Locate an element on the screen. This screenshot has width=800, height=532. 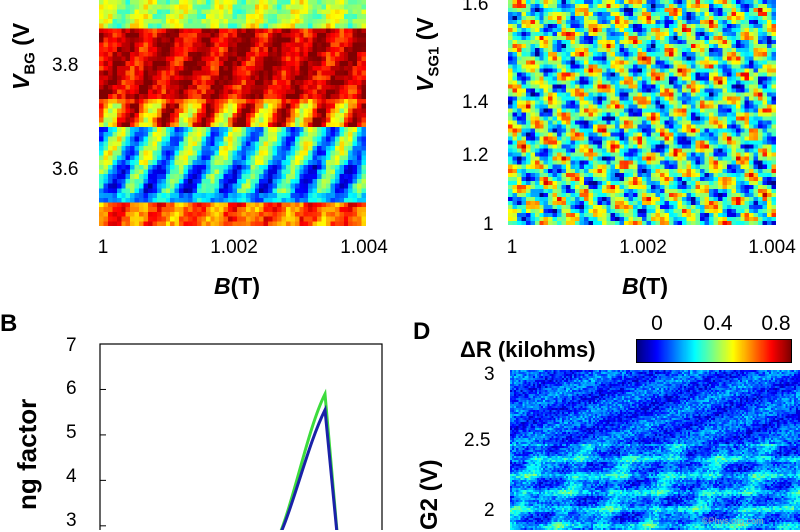
ytick-panel-b-4: 3 is located at coordinates (71, 520).